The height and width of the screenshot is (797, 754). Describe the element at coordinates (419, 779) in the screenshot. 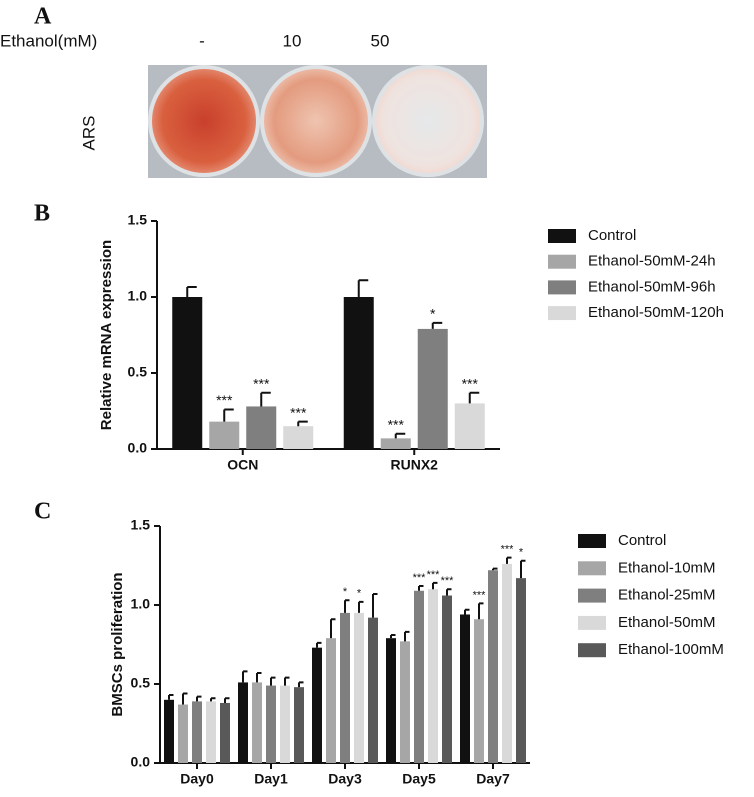

I see `x-tick-label: Day5` at that location.